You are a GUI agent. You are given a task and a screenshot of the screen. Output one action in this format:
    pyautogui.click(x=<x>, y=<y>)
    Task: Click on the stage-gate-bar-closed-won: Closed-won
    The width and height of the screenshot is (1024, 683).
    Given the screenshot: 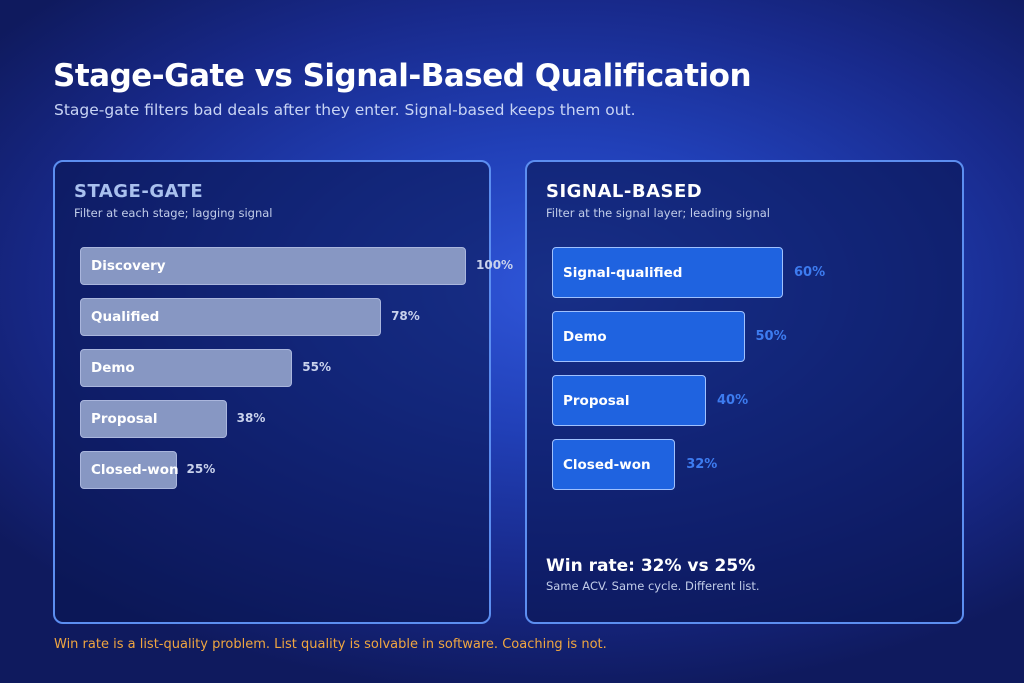 What is the action you would take?
    pyautogui.click(x=129, y=470)
    